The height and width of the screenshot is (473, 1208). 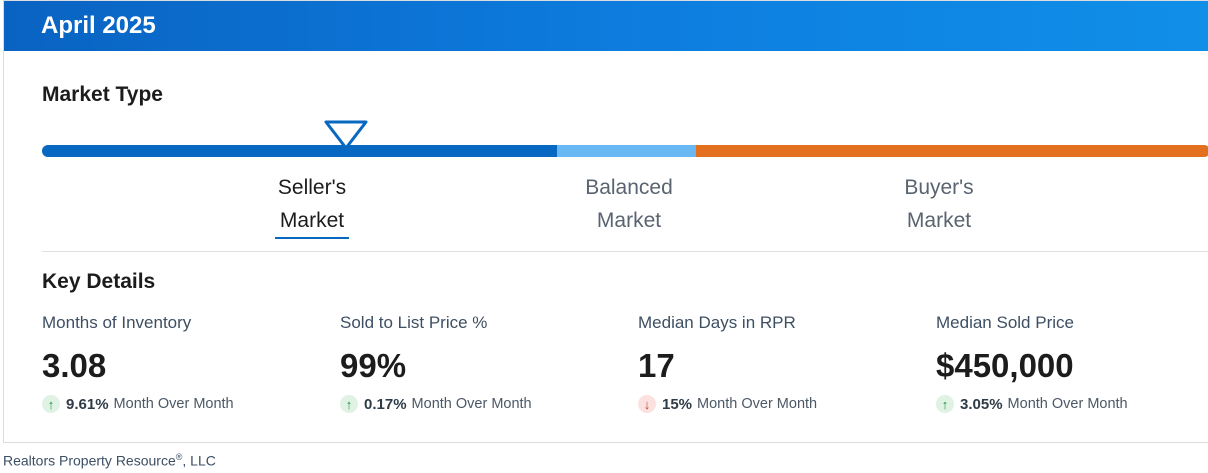 I want to click on metric-label: Median Days in RPR, so click(x=717, y=322).